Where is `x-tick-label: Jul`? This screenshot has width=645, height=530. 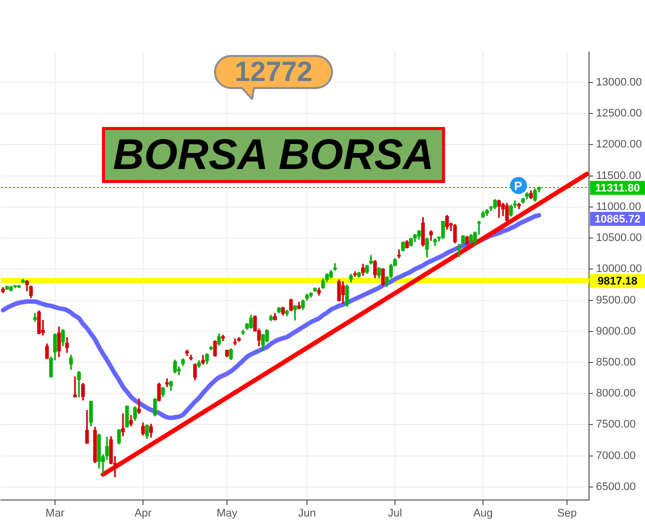
x-tick-label: Jul is located at coordinates (395, 514).